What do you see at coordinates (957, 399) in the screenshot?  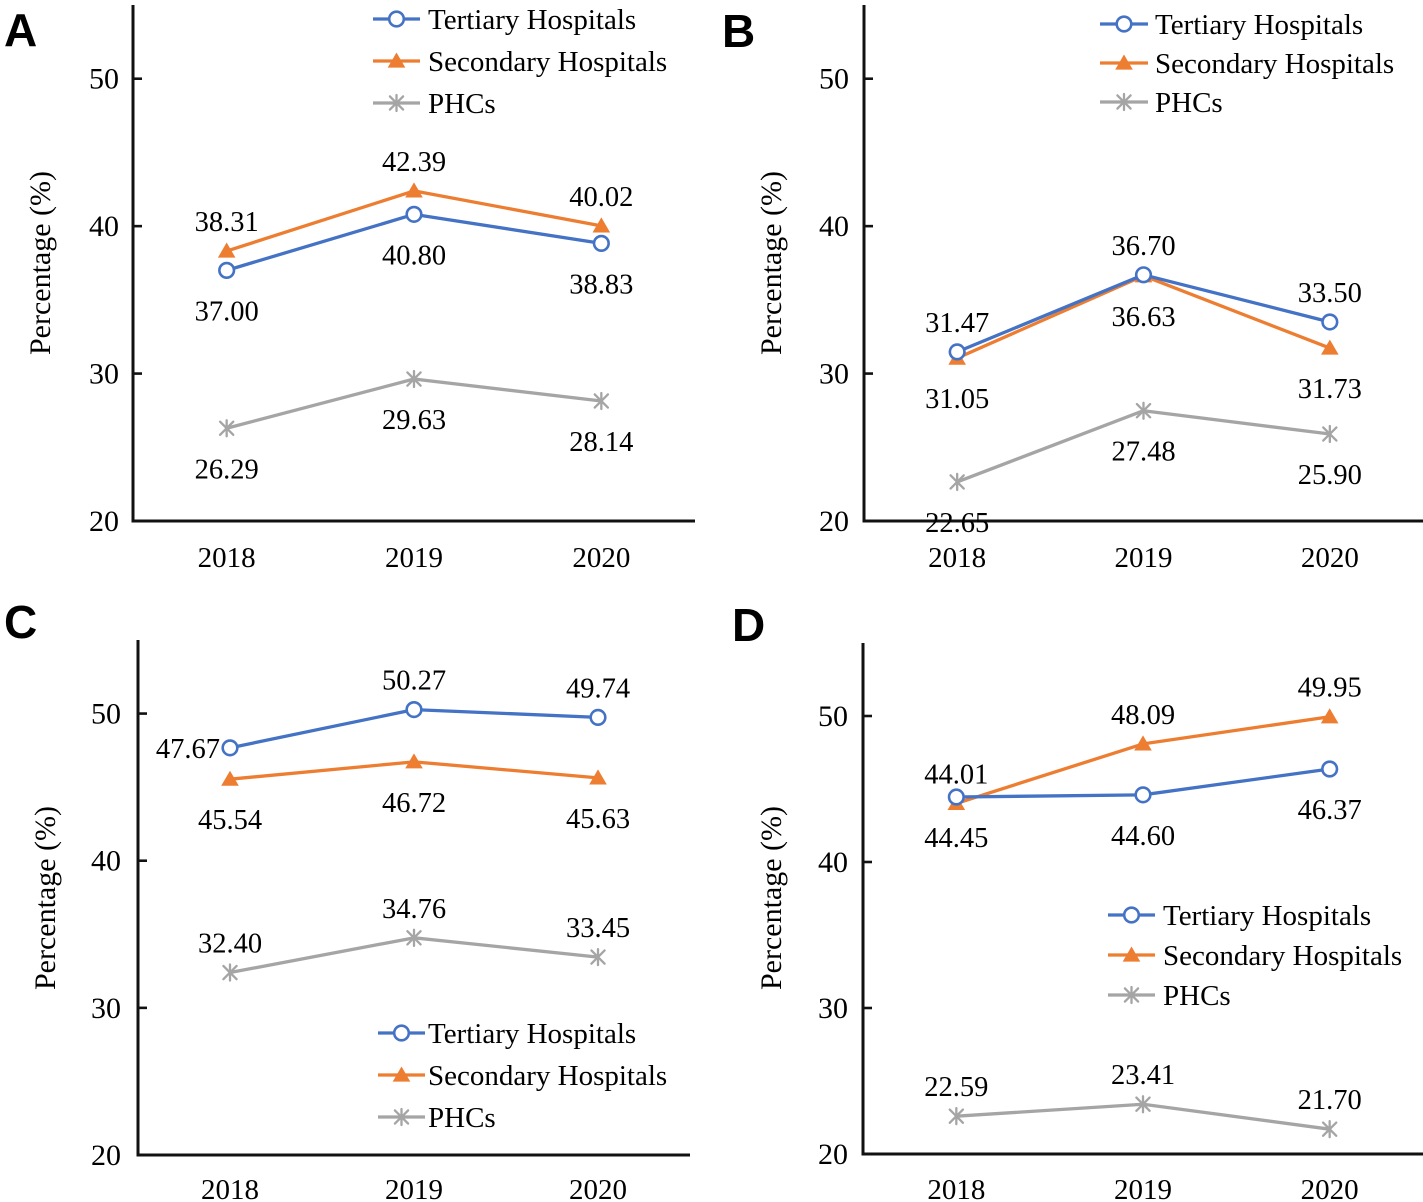 I see `data-label: 31.05` at bounding box center [957, 399].